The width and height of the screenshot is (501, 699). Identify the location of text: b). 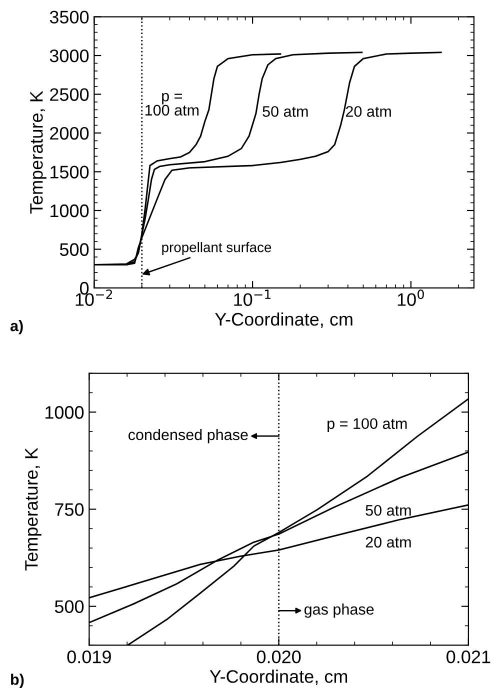
(17, 681).